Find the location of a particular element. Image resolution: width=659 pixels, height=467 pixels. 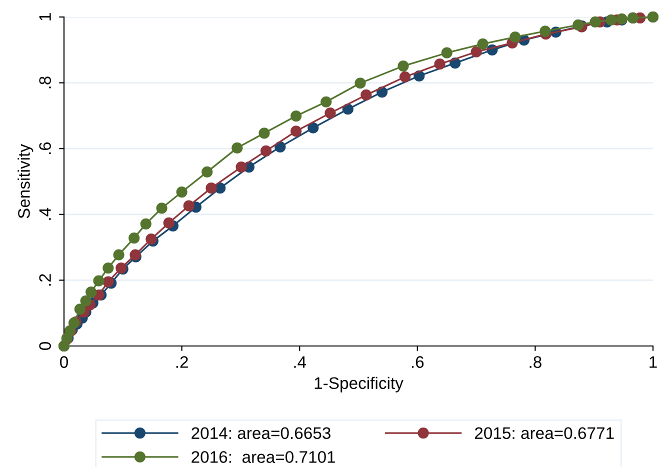

x-tick-label: 0 is located at coordinates (64, 362).